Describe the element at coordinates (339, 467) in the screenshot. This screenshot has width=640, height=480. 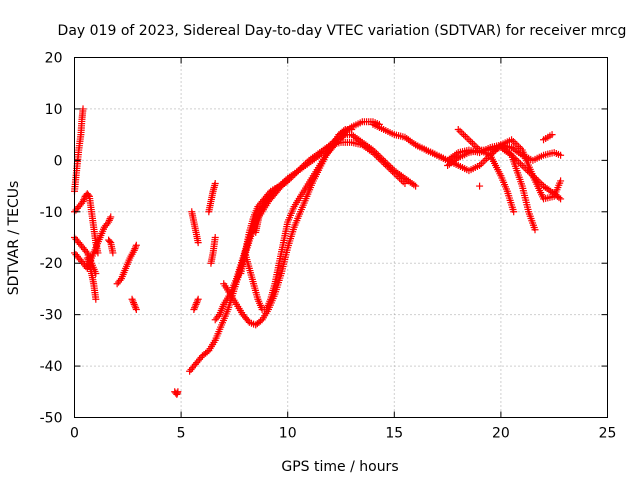
I see `x-axis-label: GPS time / hours` at that location.